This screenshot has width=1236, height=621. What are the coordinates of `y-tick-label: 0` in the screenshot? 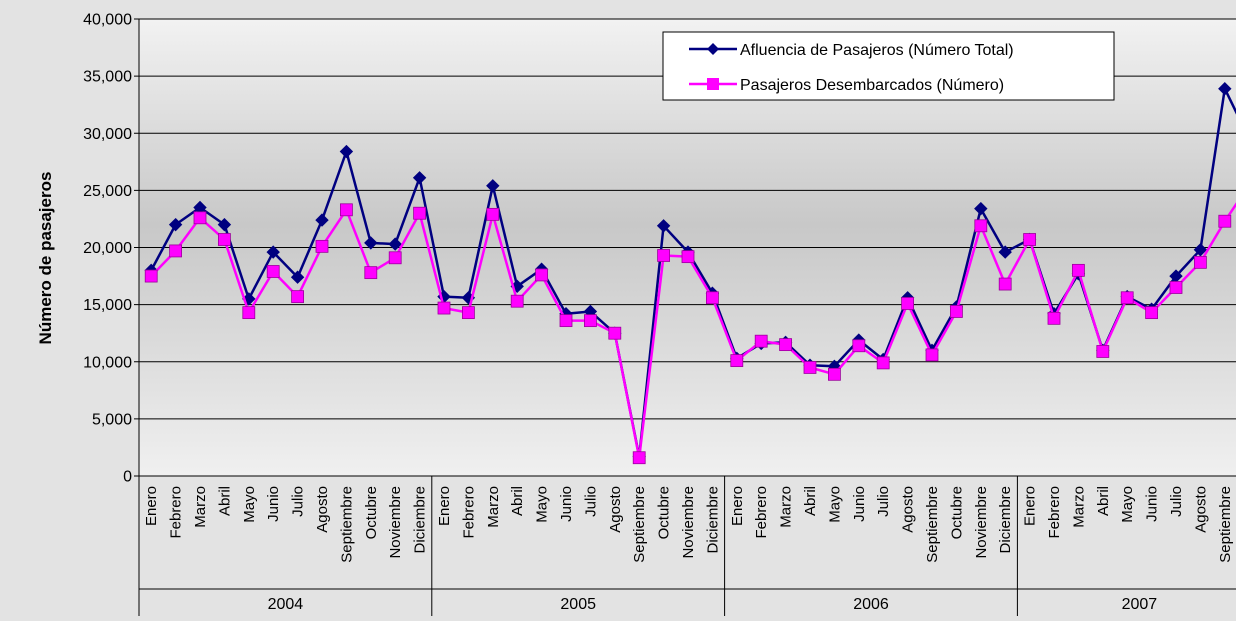 It's located at (127, 477).